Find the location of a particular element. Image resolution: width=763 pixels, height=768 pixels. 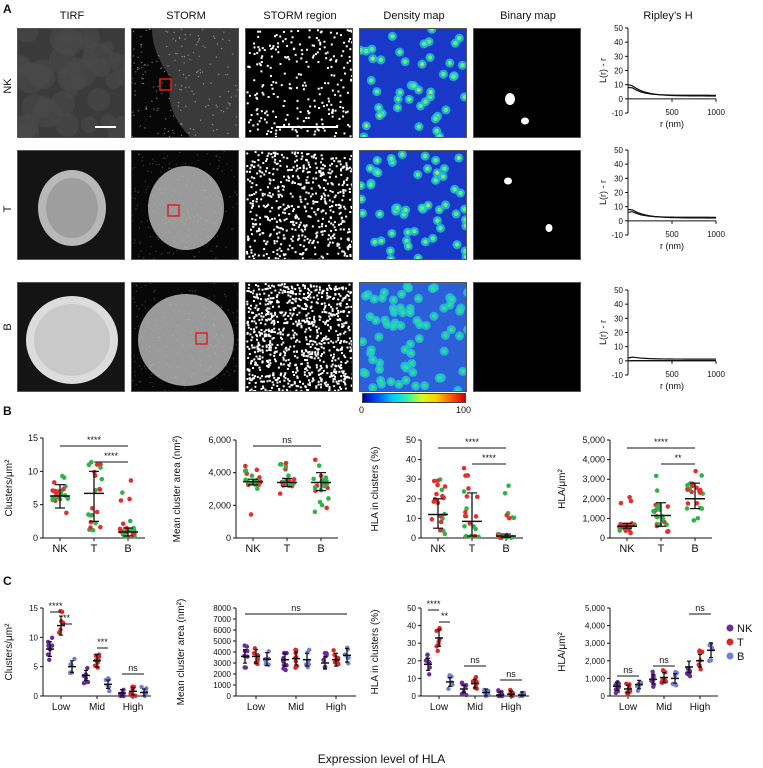

x-tick-label: T is located at coordinates (287, 549).